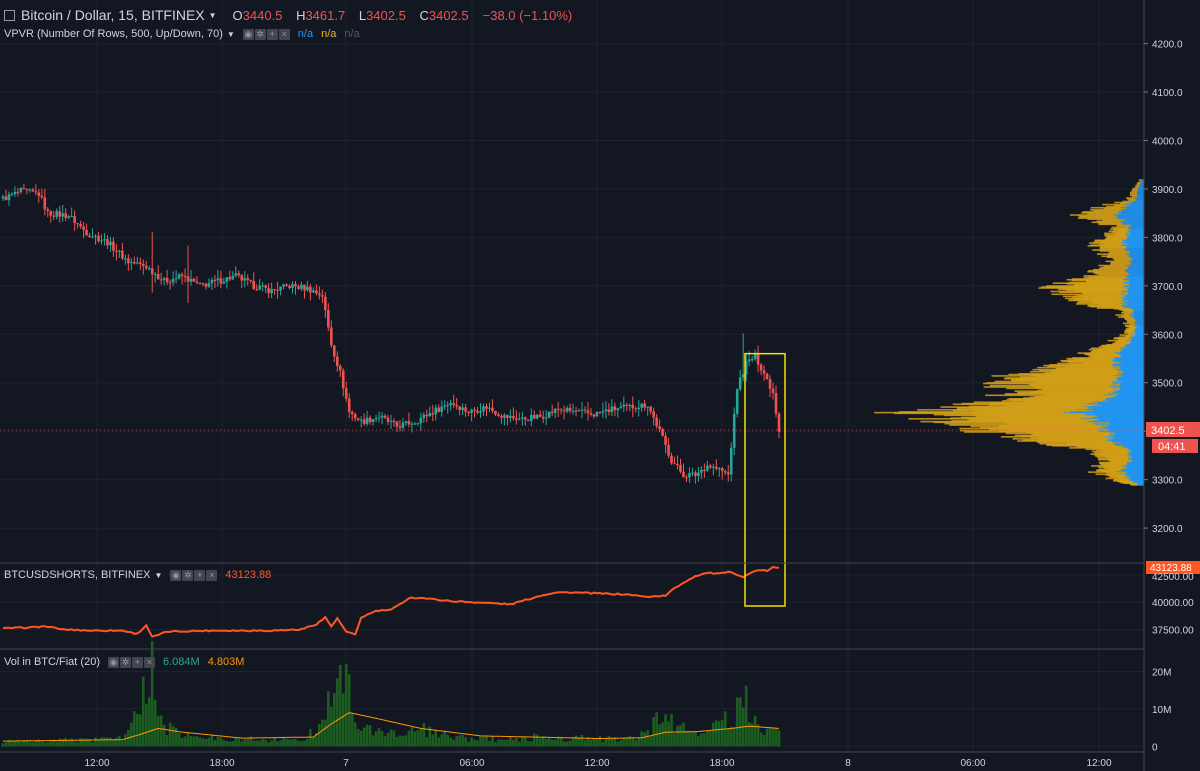 This screenshot has width=1200, height=771. What do you see at coordinates (1167, 45) in the screenshot?
I see `price-tick-label: 4200.0` at bounding box center [1167, 45].